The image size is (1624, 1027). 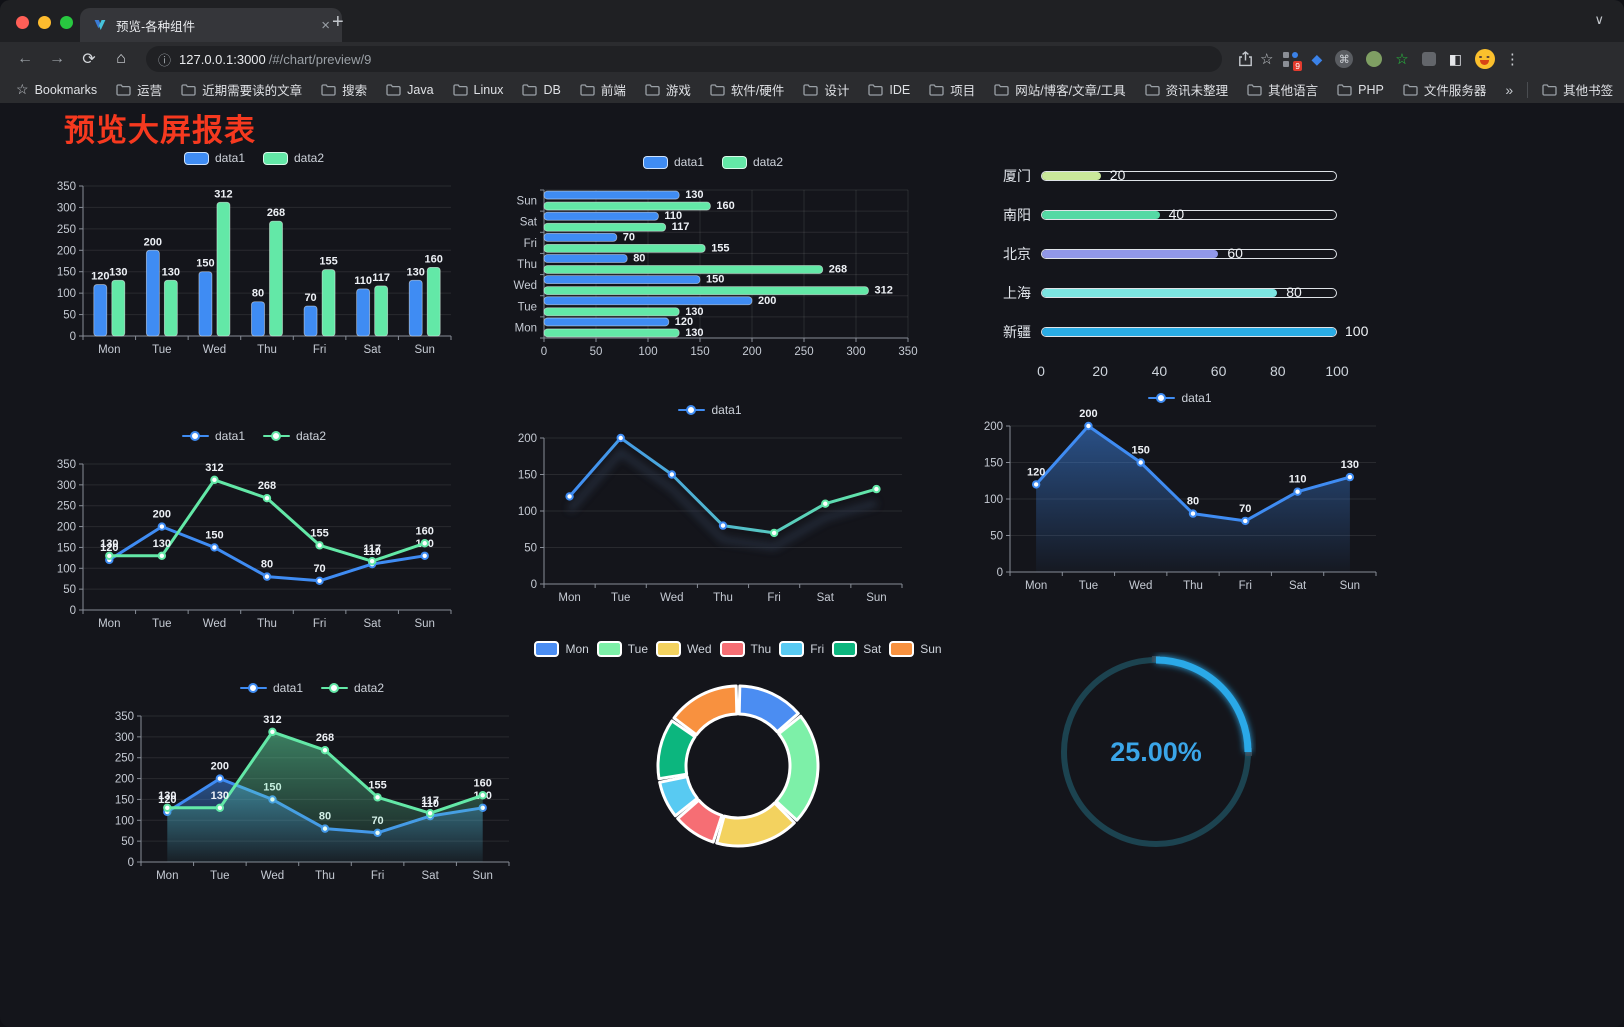 I want to click on legend-item: Wed, so click(x=684, y=649).